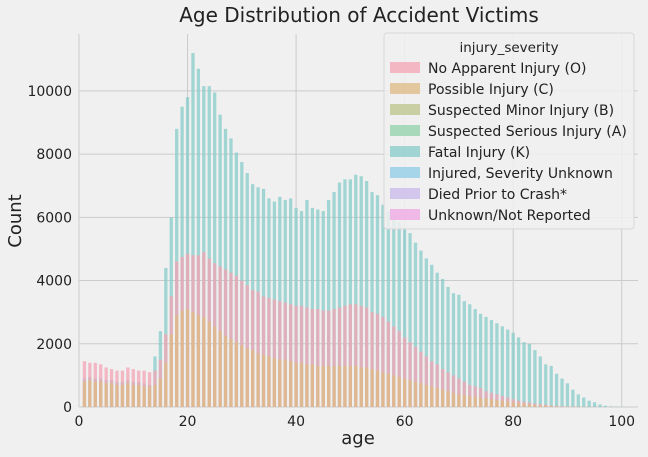 Image resolution: width=648 pixels, height=457 pixels. What do you see at coordinates (358, 438) in the screenshot?
I see `x-axis-label: age` at bounding box center [358, 438].